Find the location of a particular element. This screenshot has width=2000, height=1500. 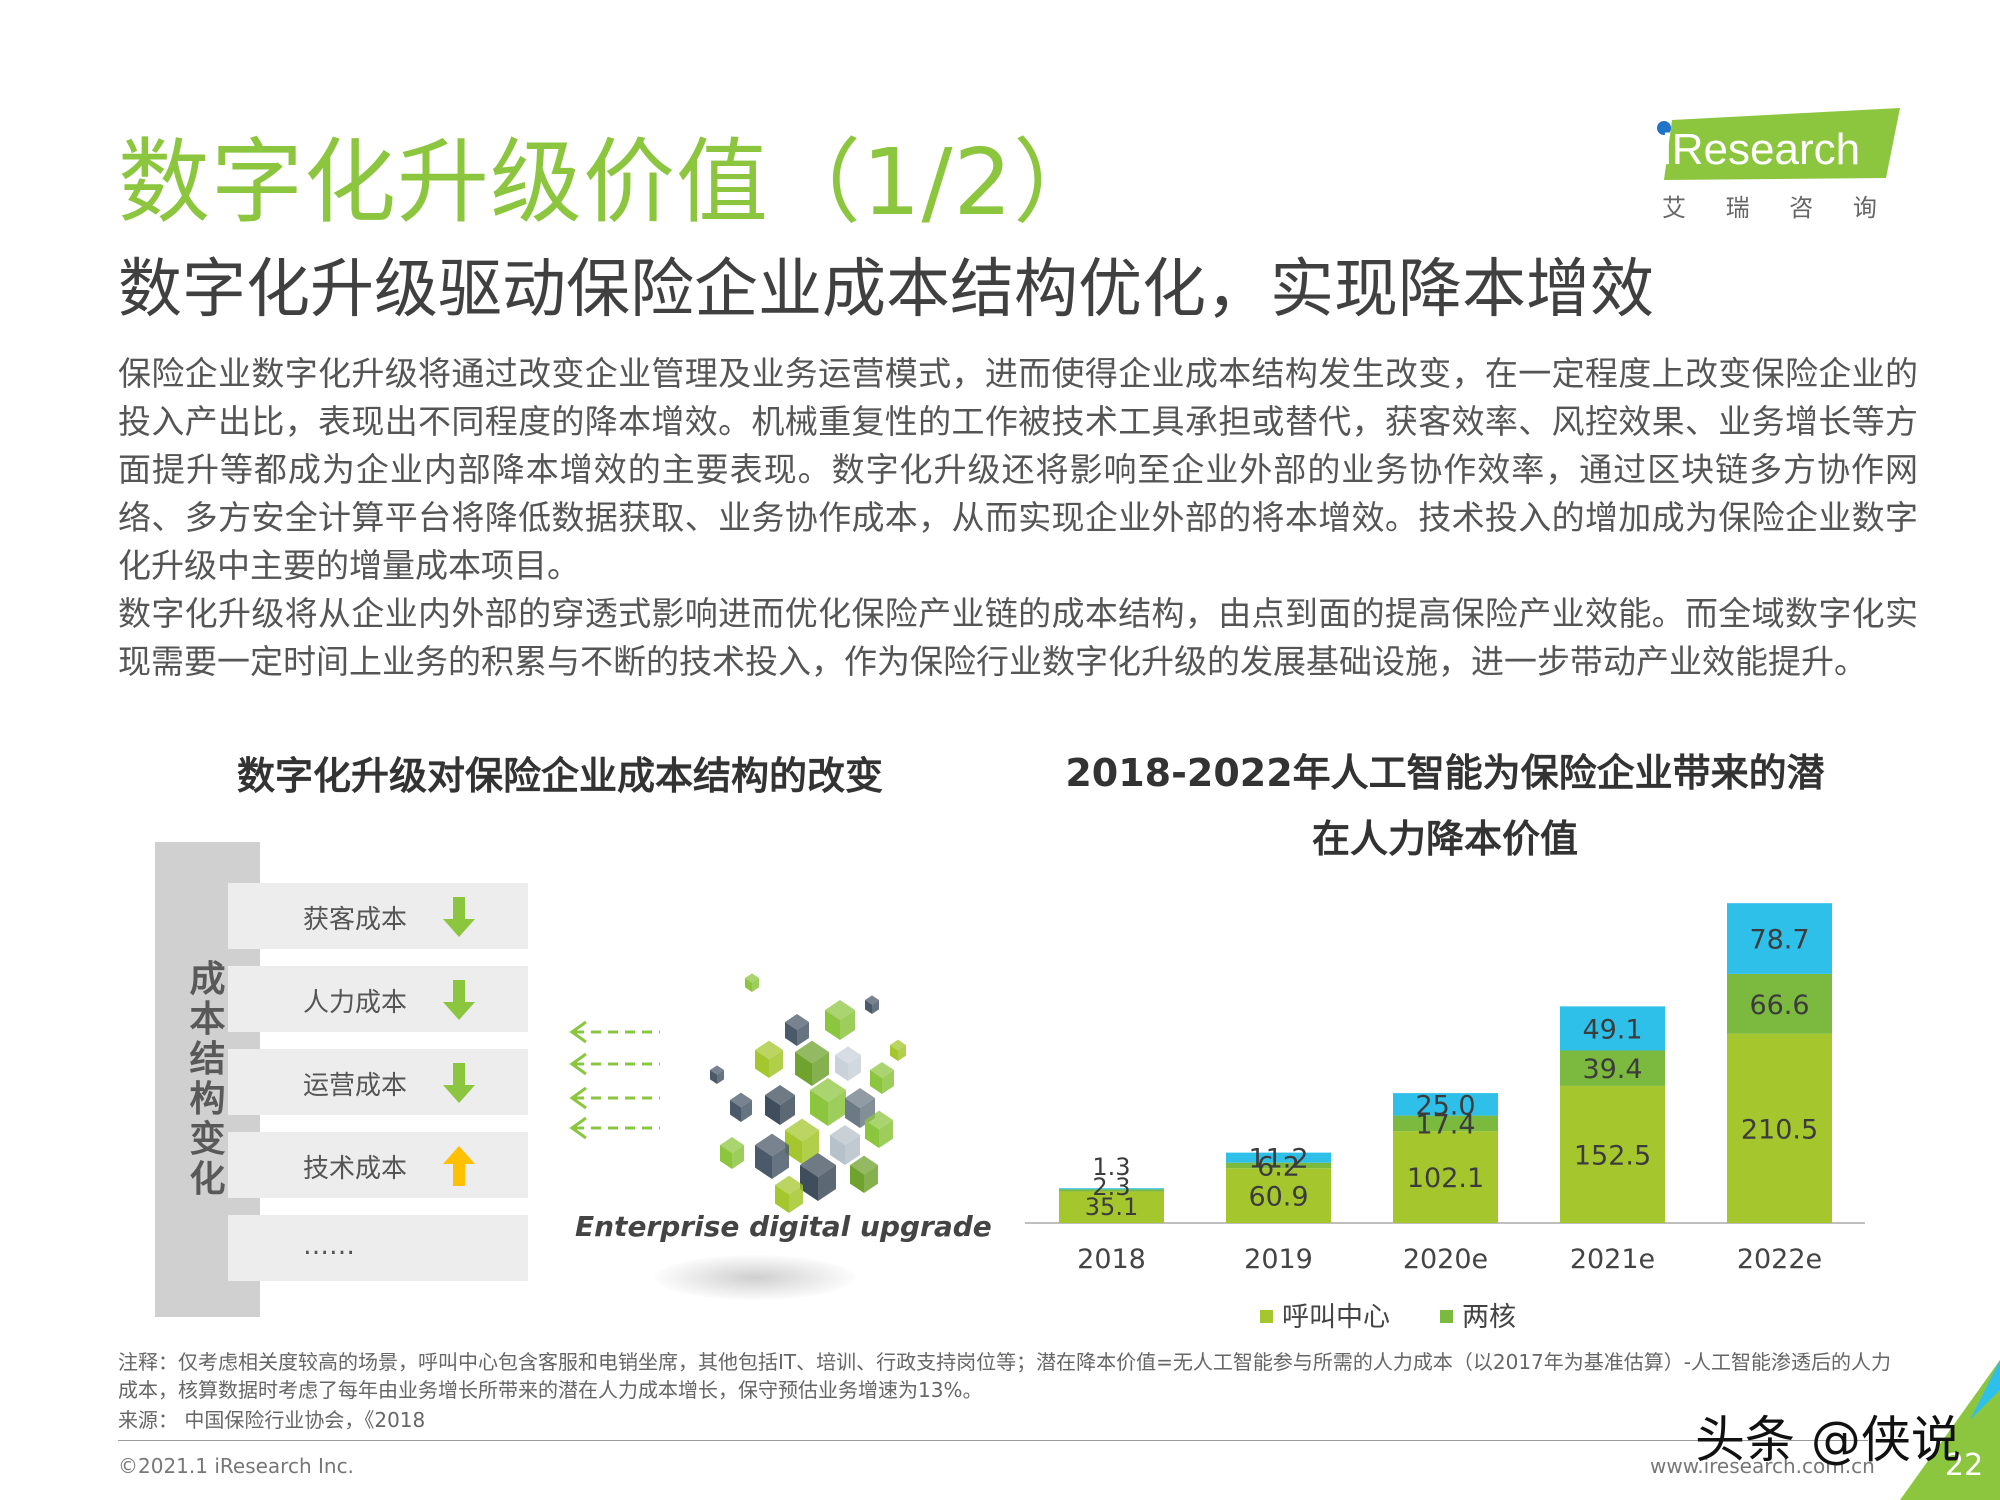

cube-caption: Enterprise digital upgrade is located at coordinates (783, 1226).